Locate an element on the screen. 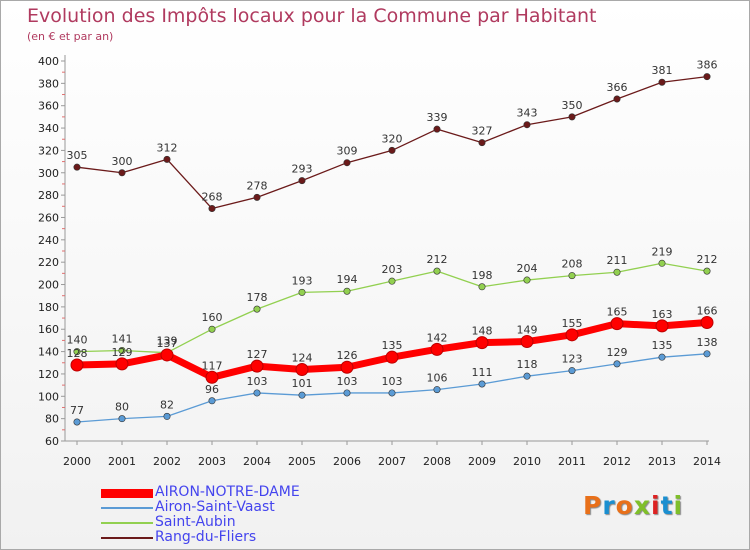 This screenshot has width=750, height=550. data-point-airon-notre-dame-2010 is located at coordinates (527, 342).